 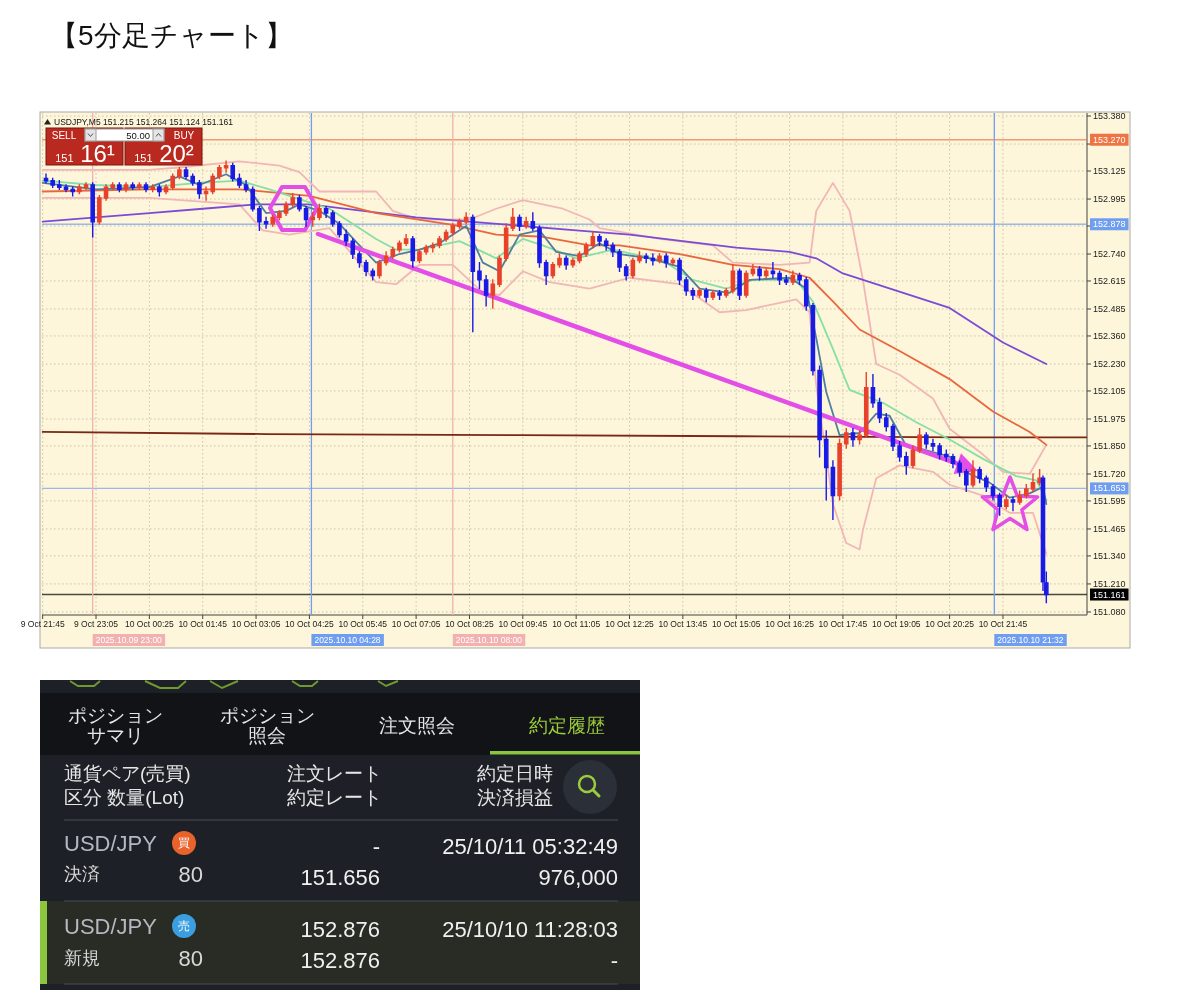 What do you see at coordinates (1109, 364) in the screenshot?
I see `y-tick-label: 152.230` at bounding box center [1109, 364].